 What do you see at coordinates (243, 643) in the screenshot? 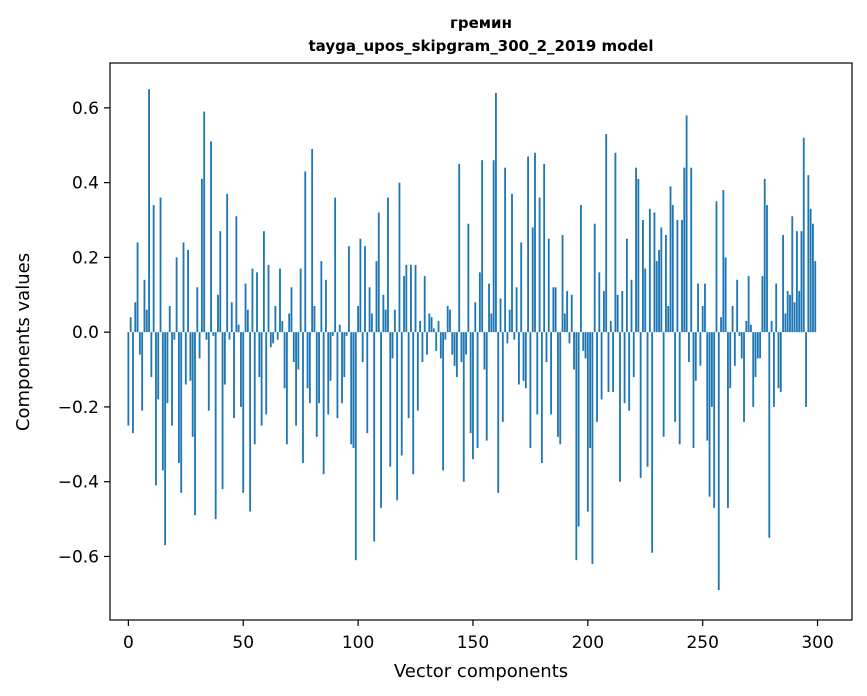
I see `x-tick-label: 50` at bounding box center [243, 643].